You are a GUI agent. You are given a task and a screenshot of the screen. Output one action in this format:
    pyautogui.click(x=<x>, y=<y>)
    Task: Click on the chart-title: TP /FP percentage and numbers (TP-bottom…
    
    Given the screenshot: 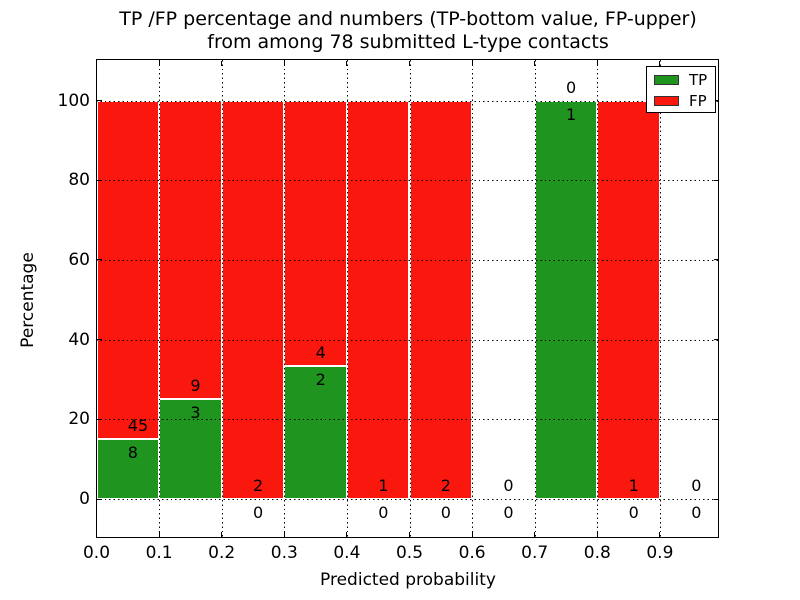 What is the action you would take?
    pyautogui.click(x=408, y=31)
    